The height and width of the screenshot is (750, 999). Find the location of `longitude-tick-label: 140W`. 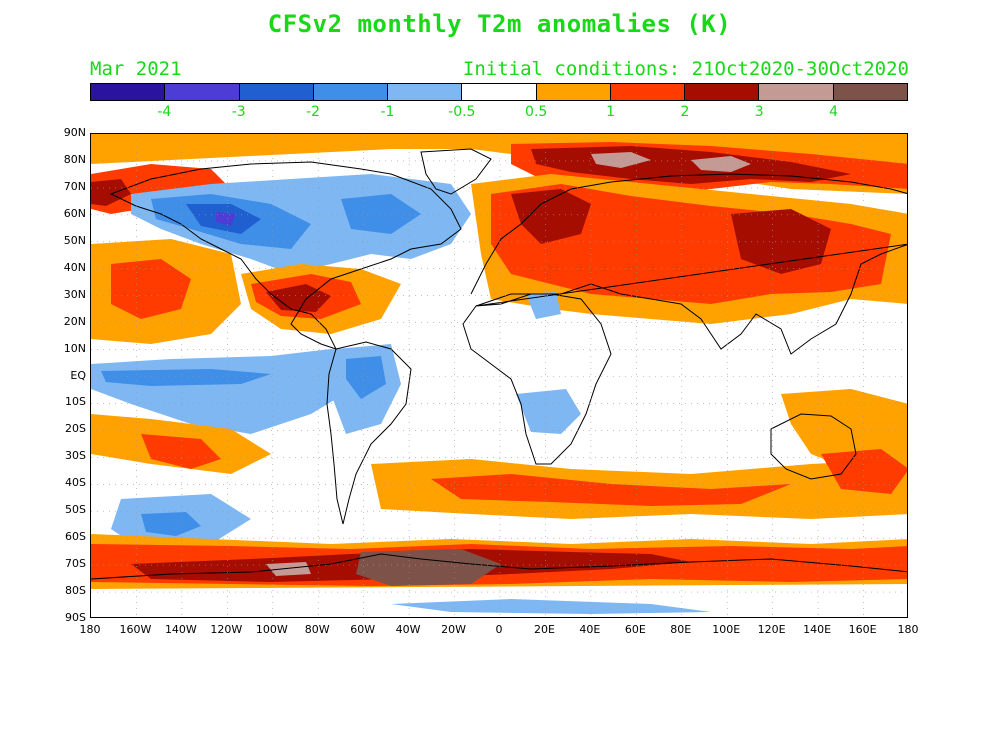

longitude-tick-label: 140W is located at coordinates (180, 629).